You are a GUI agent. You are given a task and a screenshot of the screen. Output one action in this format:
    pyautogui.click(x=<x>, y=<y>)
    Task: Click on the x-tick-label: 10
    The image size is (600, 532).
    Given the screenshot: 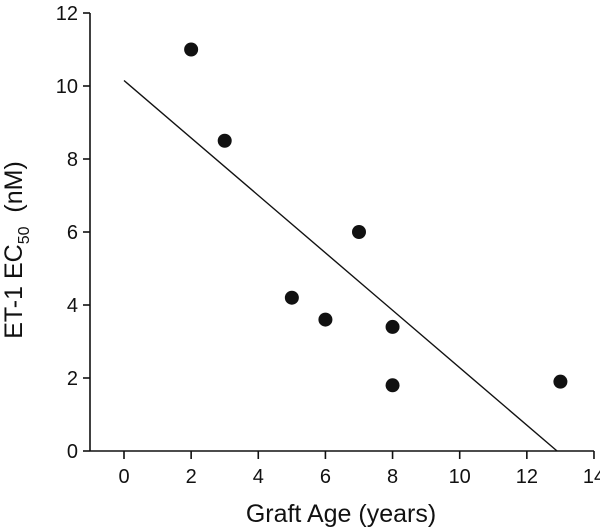 What is the action you would take?
    pyautogui.click(x=460, y=477)
    